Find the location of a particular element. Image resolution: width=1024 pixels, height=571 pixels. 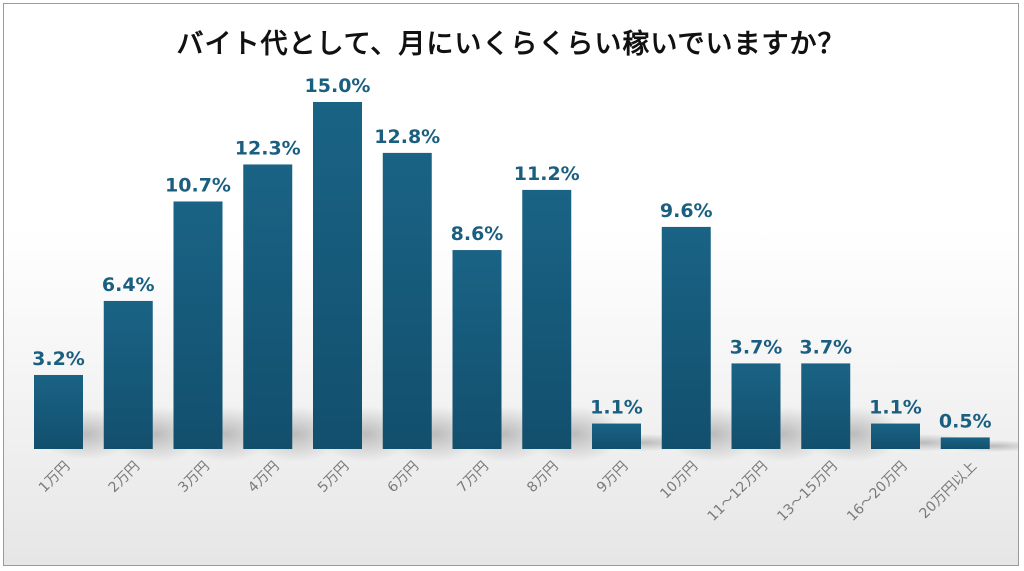

x-tick-label: 7万円 is located at coordinates (472, 477).